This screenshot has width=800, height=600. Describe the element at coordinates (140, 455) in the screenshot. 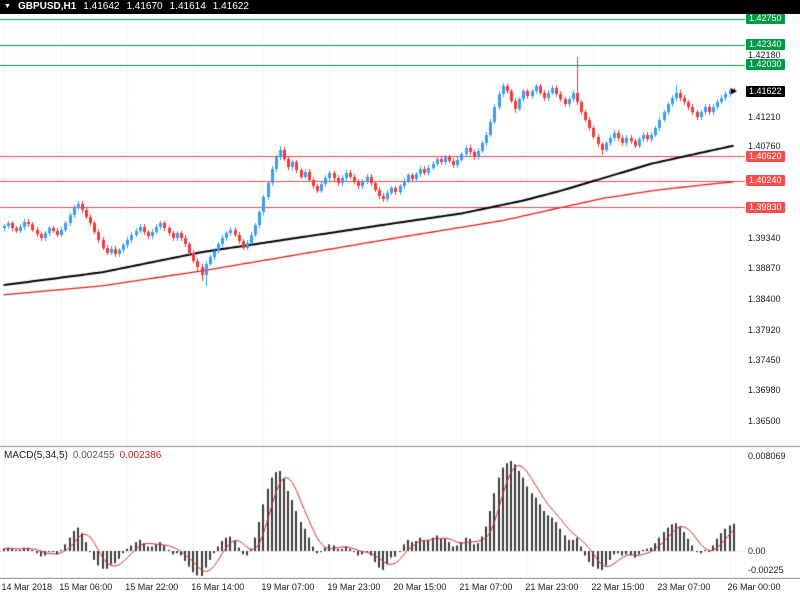

I see `macd-signal-value: 0.002386` at that location.